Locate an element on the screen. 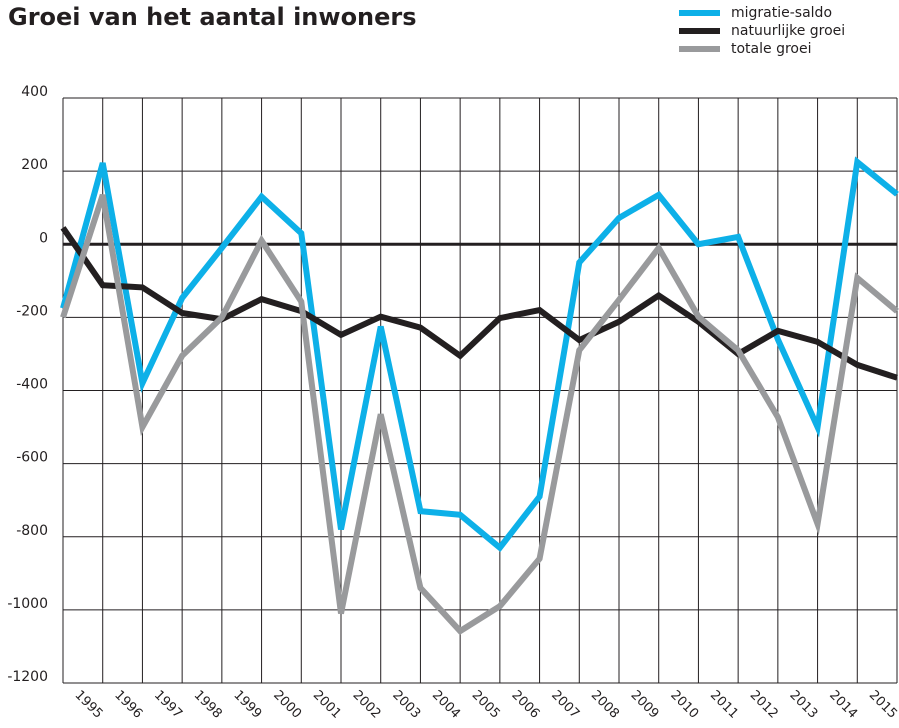  x-tick-label: 2000 is located at coordinates (287, 705).